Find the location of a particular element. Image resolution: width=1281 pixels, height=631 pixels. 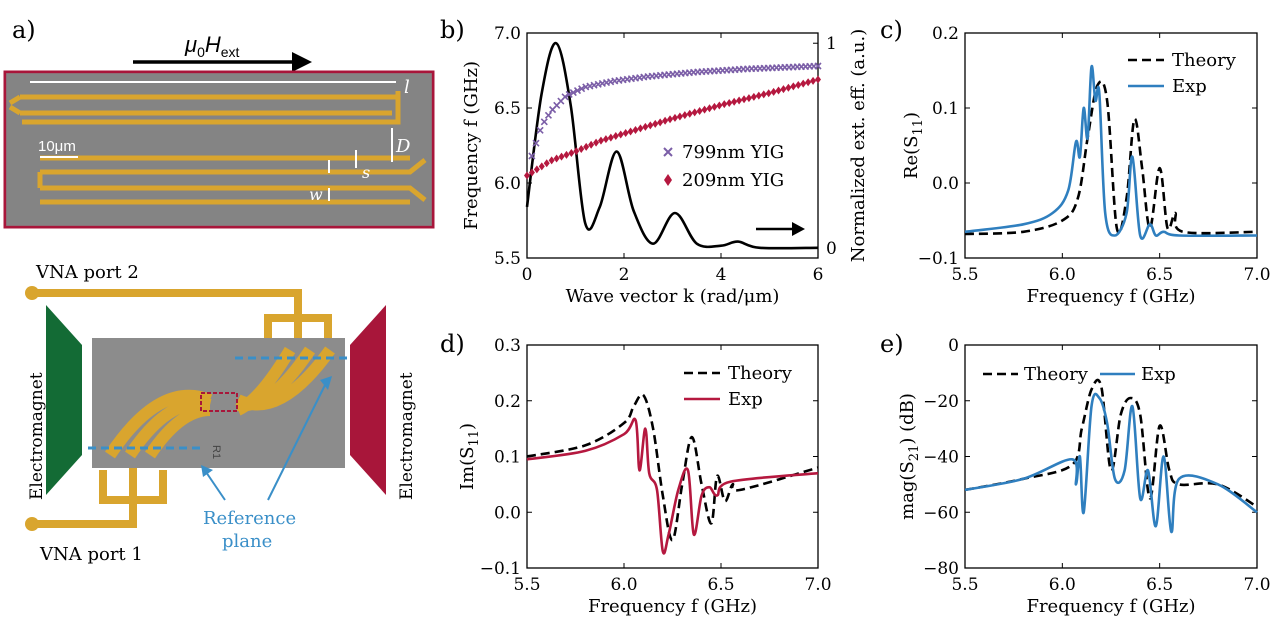

electromagnet-right is located at coordinates (368, 400).